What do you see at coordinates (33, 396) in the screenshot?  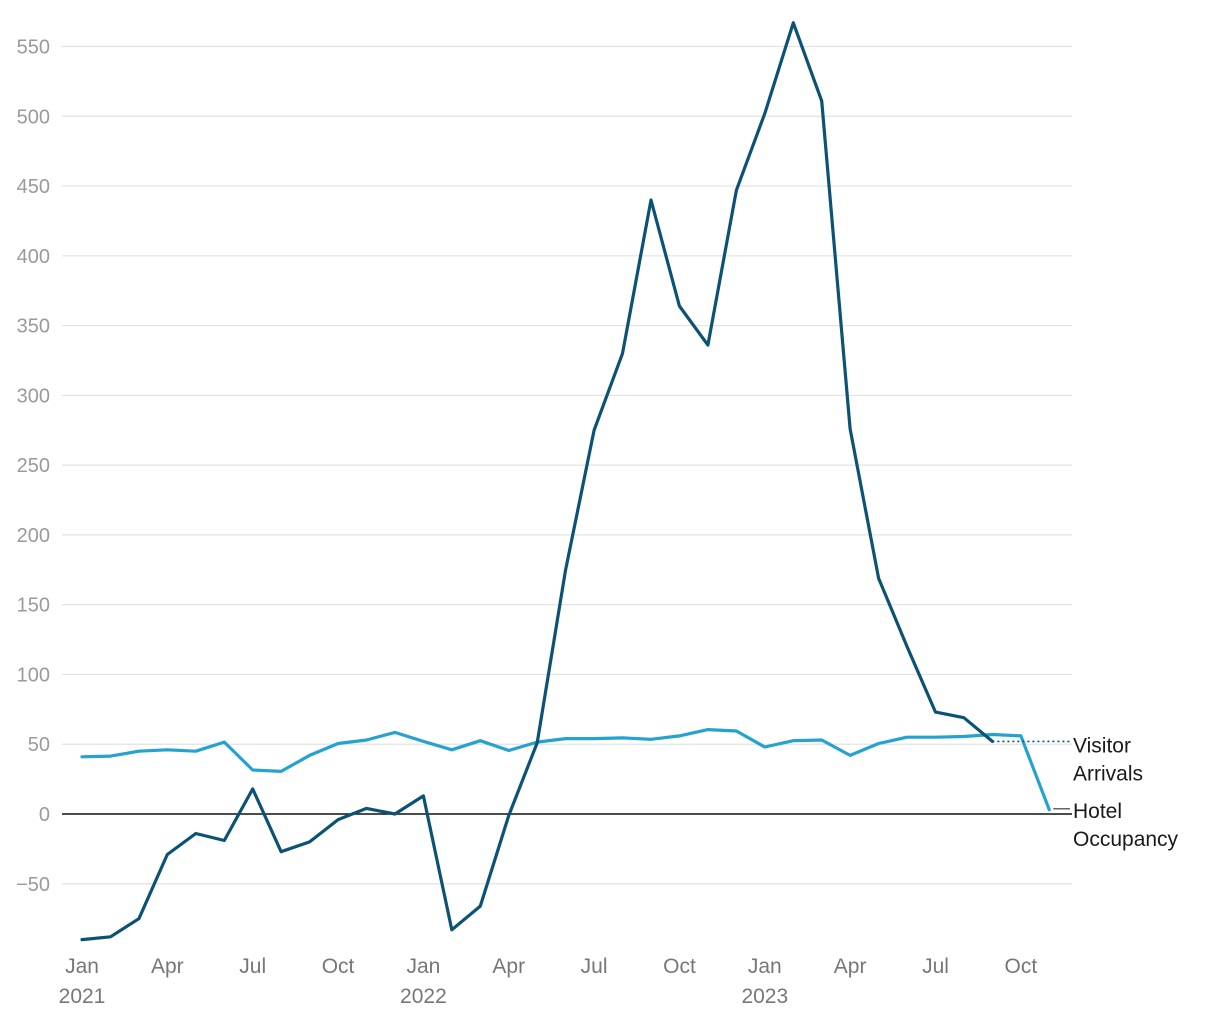 I see `y-tick-label: 300` at bounding box center [33, 396].